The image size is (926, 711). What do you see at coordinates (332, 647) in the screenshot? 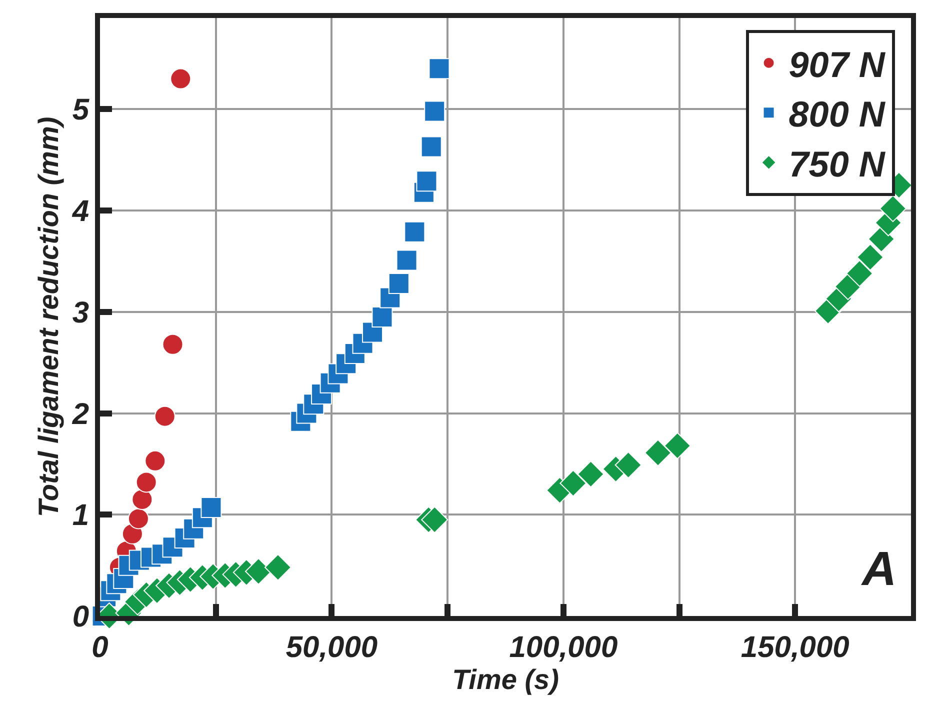
I see `x-tick-label: 50,000` at bounding box center [332, 647].